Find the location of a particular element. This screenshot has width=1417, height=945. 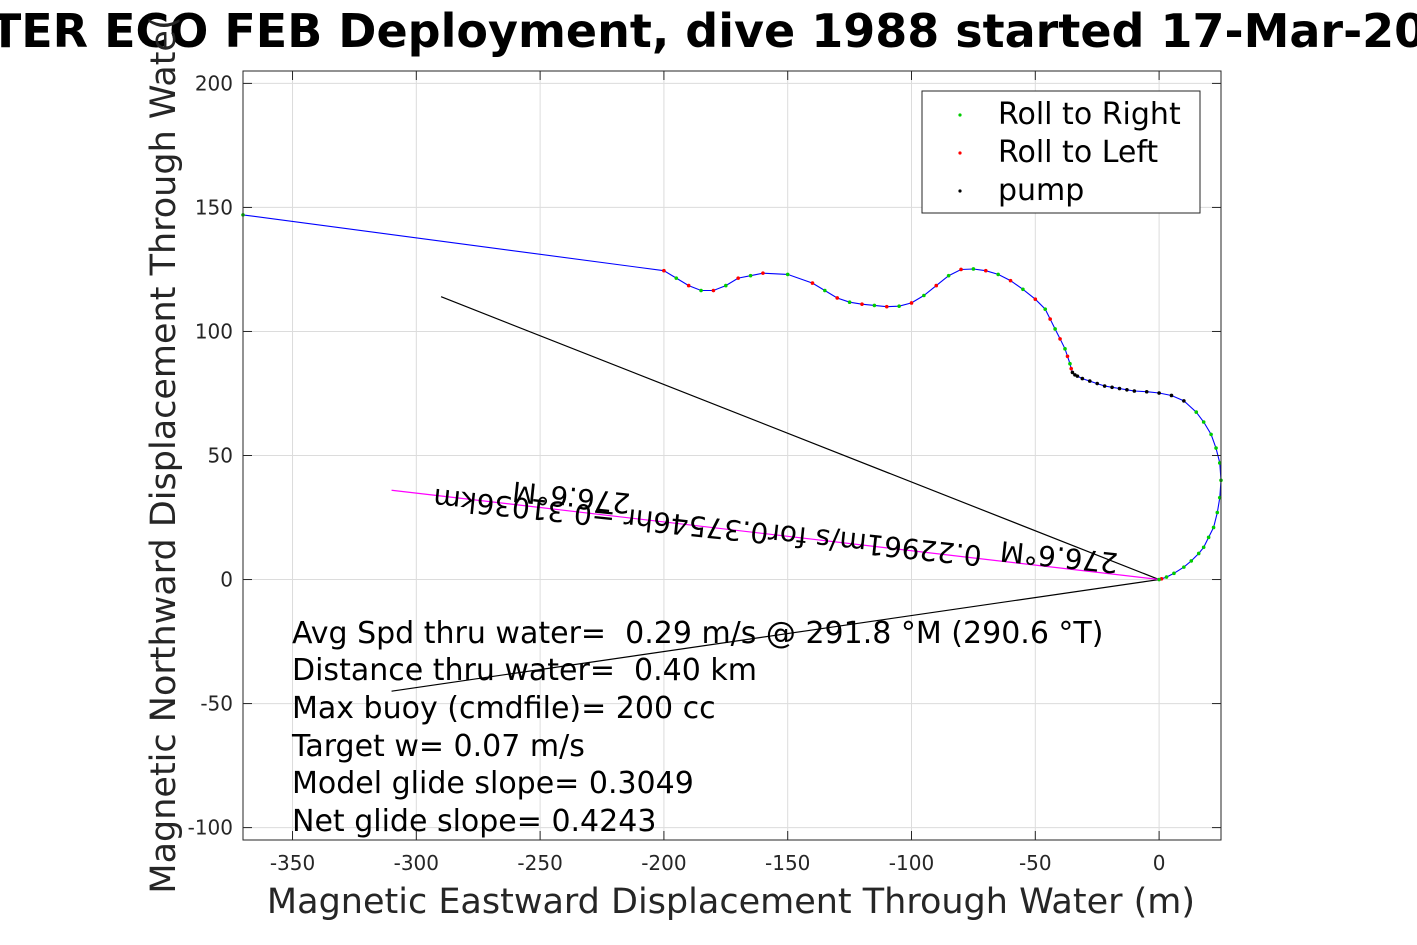

y-tick-label: -100 is located at coordinates (210, 828).